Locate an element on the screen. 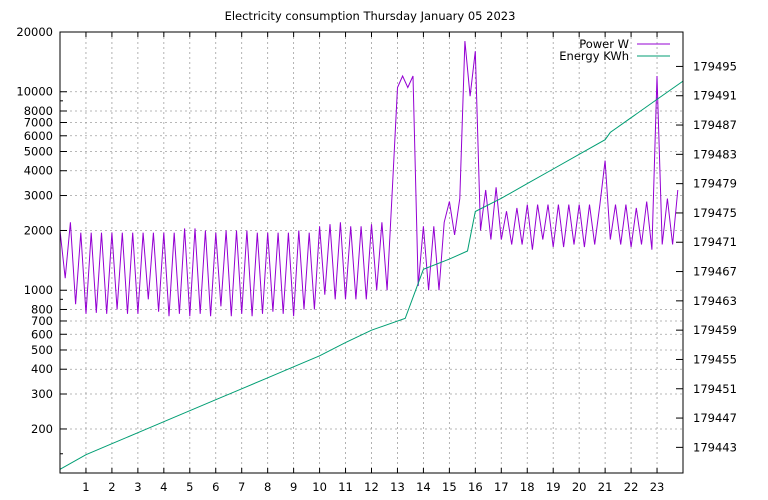 This screenshot has height=500, width=768. y-right-tick-label: 179471 is located at coordinates (715, 242).